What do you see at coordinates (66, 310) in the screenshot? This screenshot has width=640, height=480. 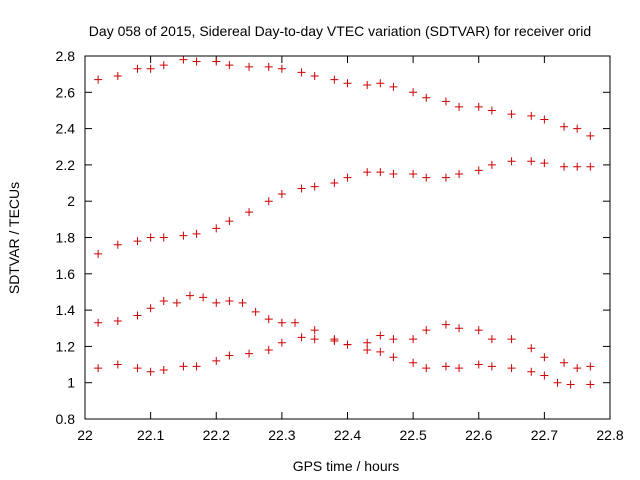 I see `y-tick-label: 1.4` at bounding box center [66, 310].